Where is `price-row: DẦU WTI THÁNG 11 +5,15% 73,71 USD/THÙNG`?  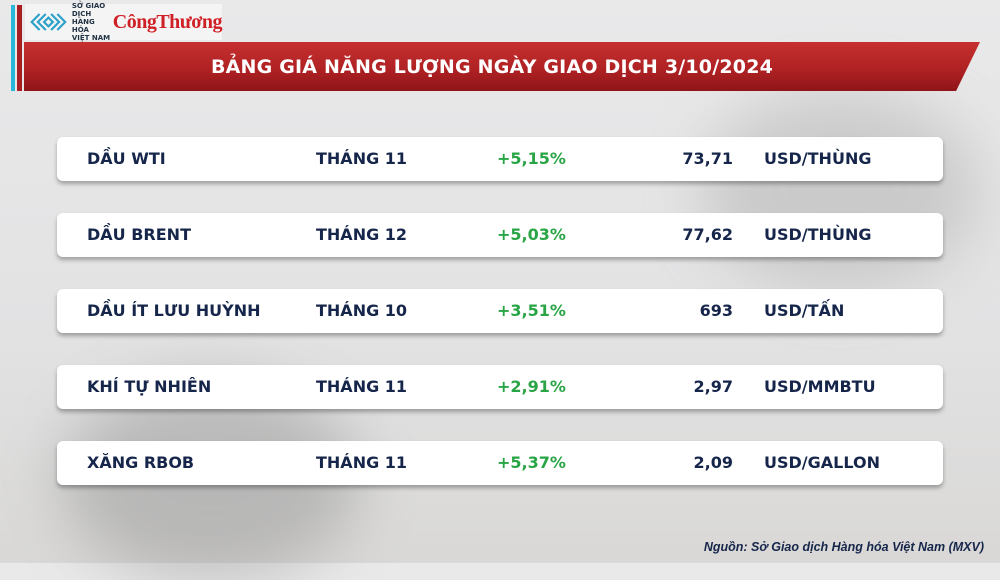
price-row: DẦU WTI THÁNG 11 +5,15% 73,71 USD/THÙNG is located at coordinates (500, 159).